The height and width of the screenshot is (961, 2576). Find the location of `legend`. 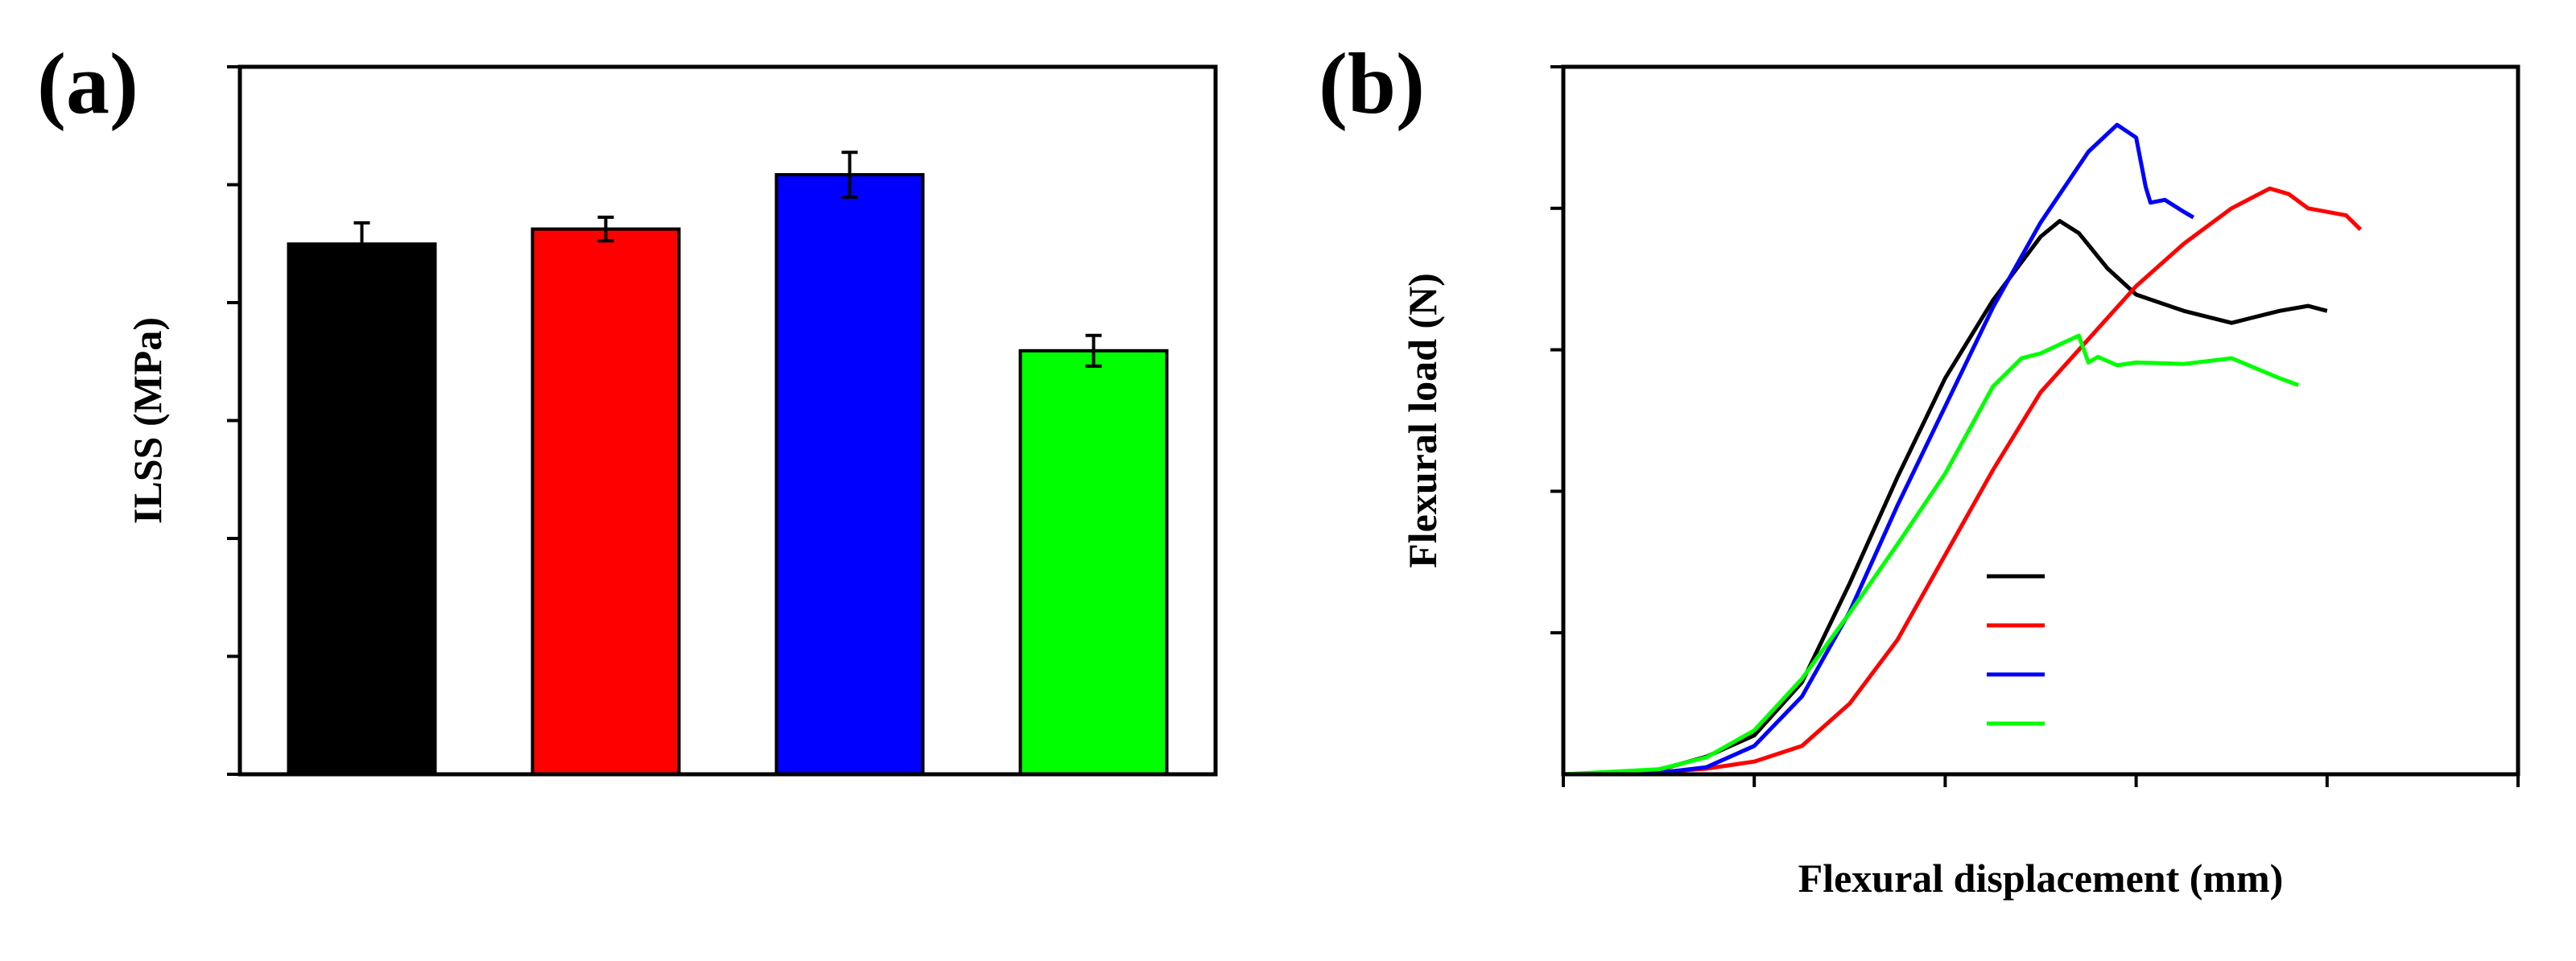

legend is located at coordinates (2016, 650).